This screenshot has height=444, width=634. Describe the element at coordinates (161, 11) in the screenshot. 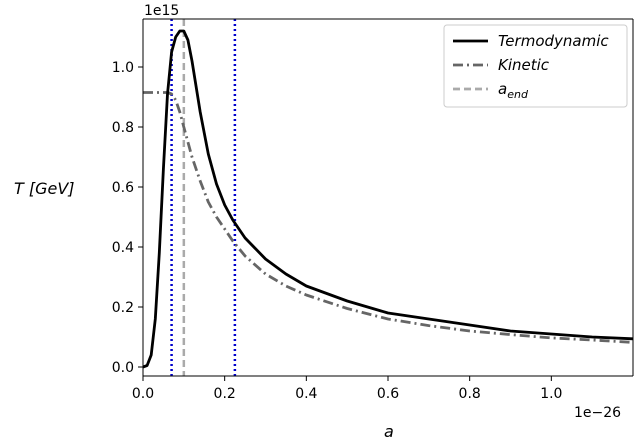

I see `y-offset-label: 1e15` at that location.